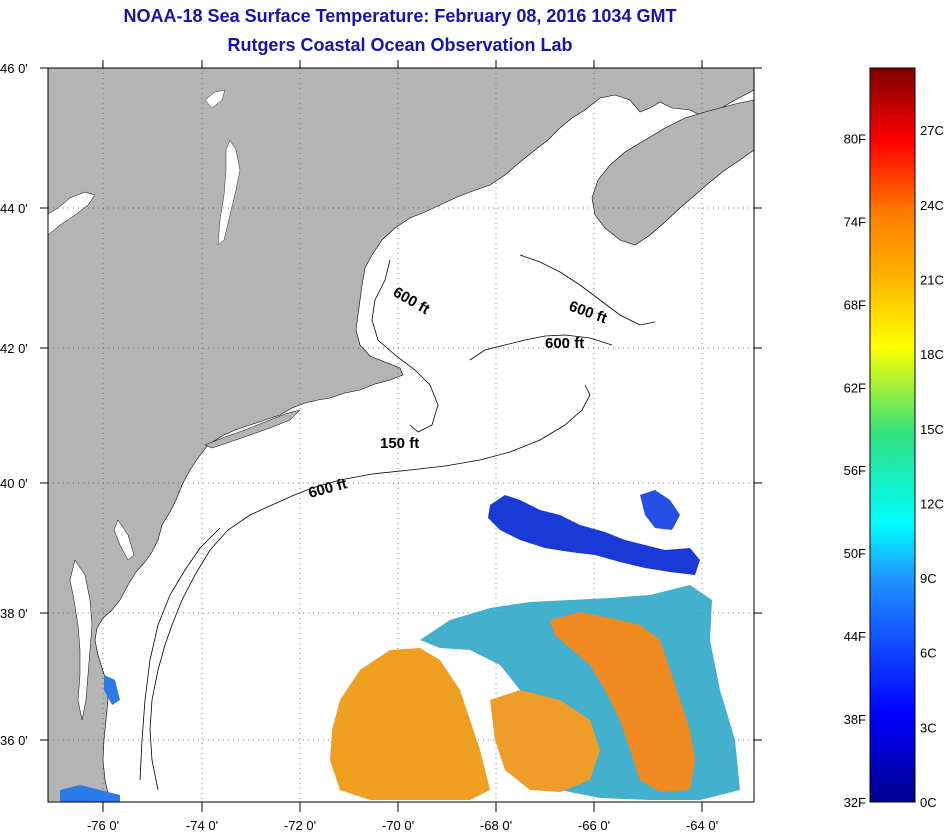 The image size is (944, 840). I want to click on colorbar-label-c-9: 9C, so click(928, 578).